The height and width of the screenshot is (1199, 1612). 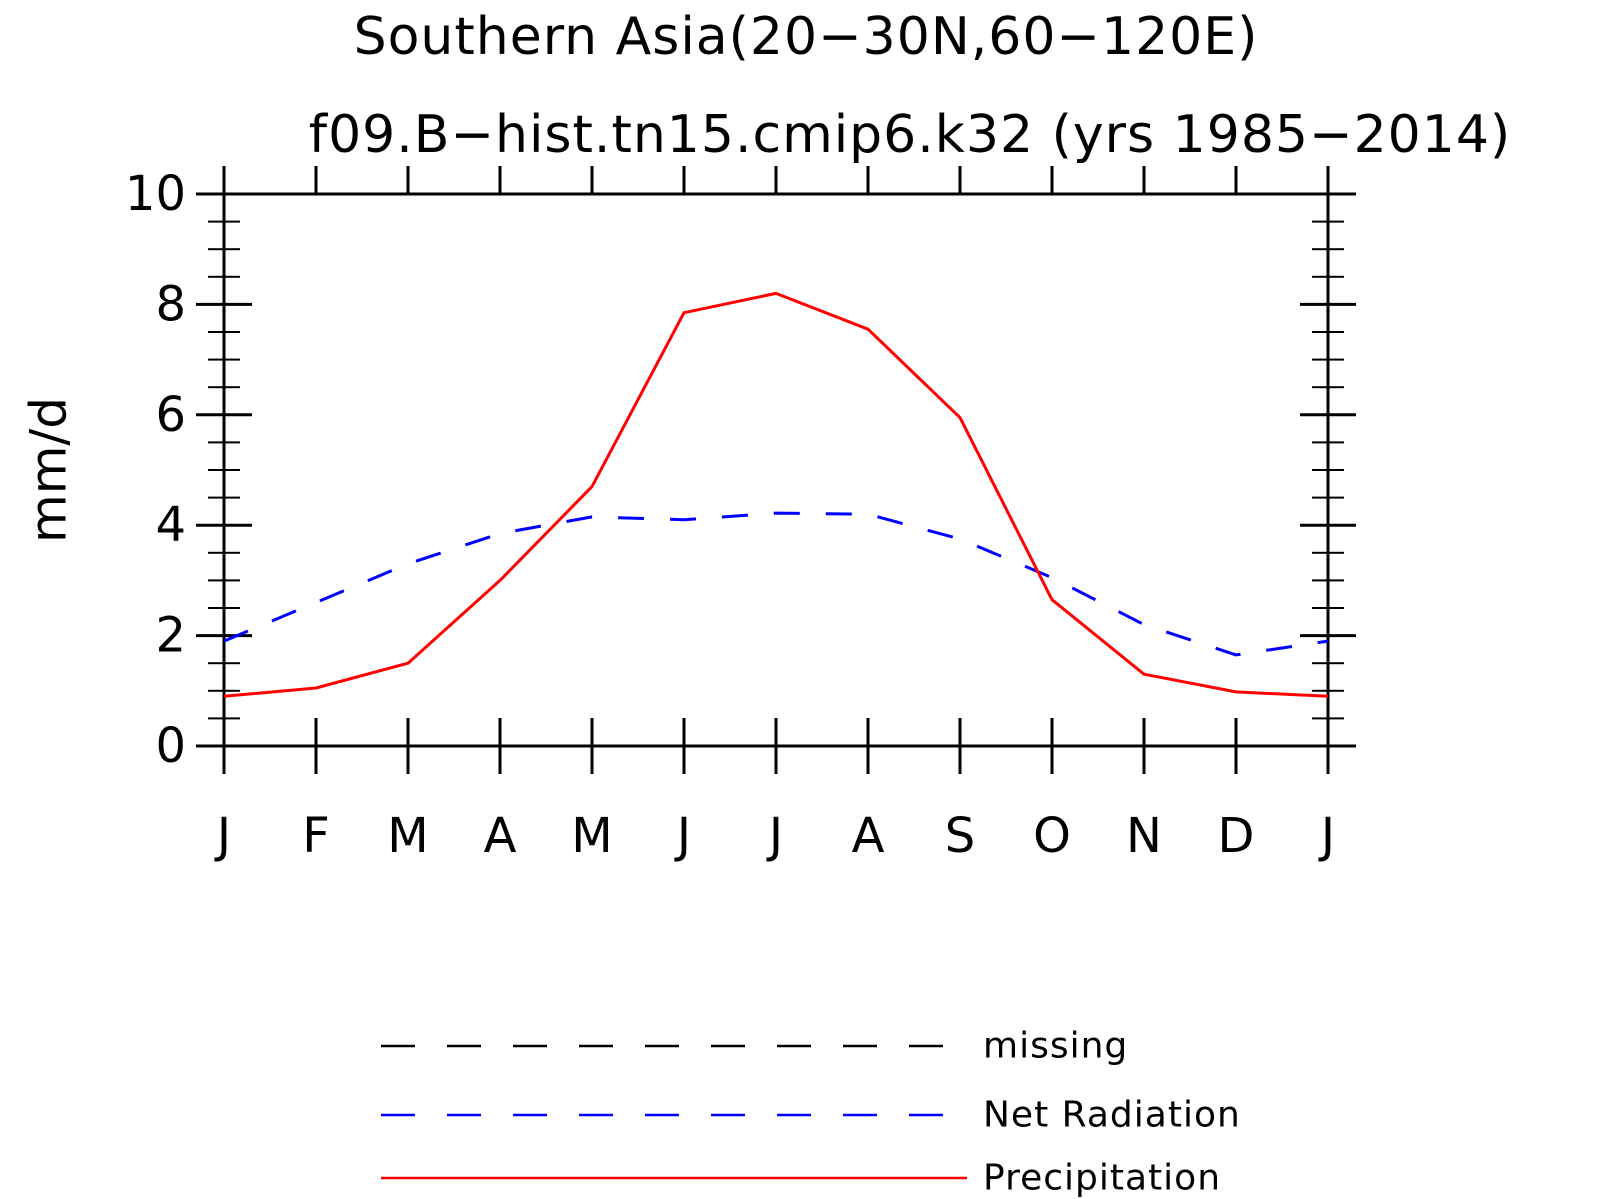 What do you see at coordinates (1052, 836) in the screenshot?
I see `x-tick-label: O` at bounding box center [1052, 836].